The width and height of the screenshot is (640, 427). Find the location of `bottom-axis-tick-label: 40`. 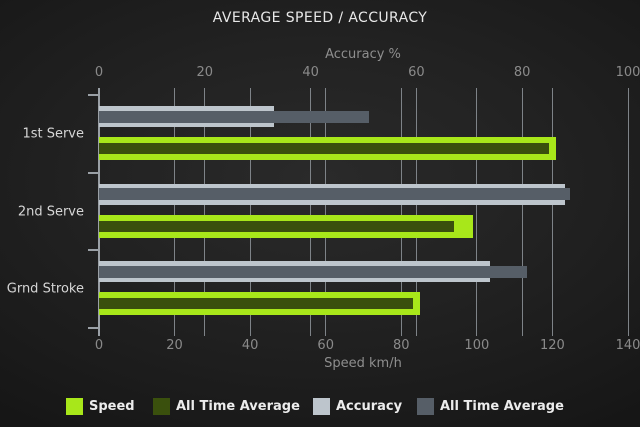

bottom-axis-tick-label: 40 is located at coordinates (250, 345).